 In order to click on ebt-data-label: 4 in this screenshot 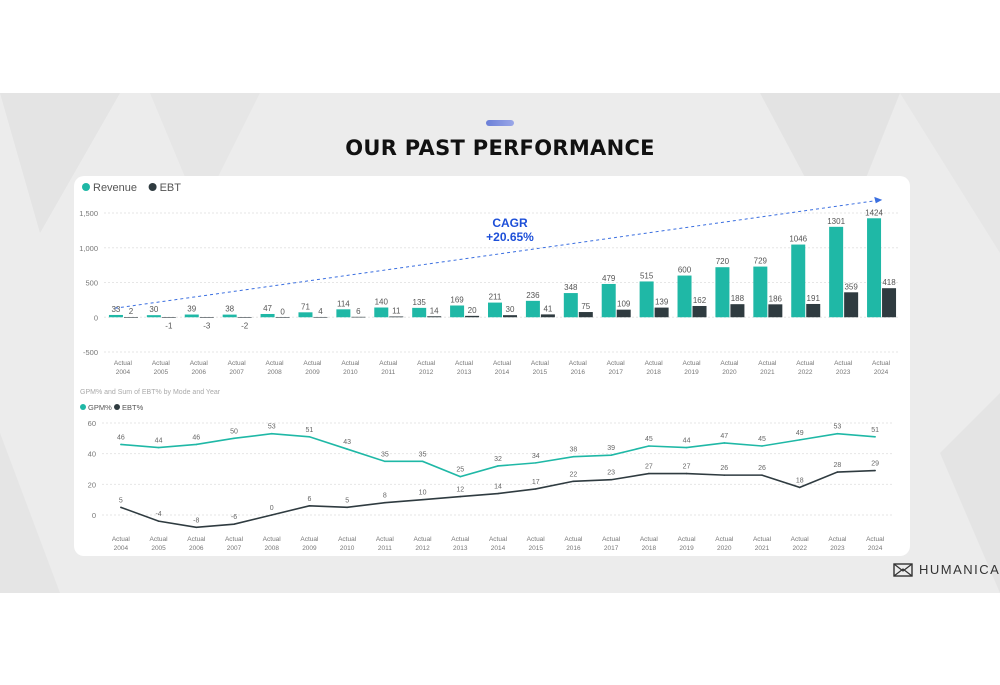, I will do `click(320, 311)`.